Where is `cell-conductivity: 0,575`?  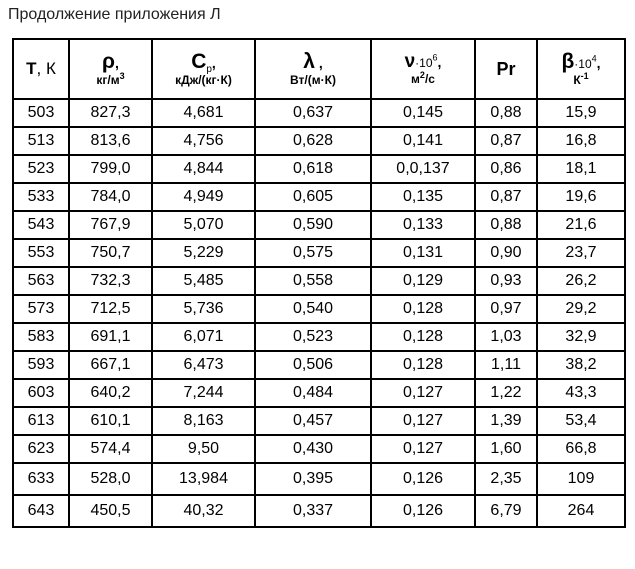 cell-conductivity: 0,575 is located at coordinates (313, 253).